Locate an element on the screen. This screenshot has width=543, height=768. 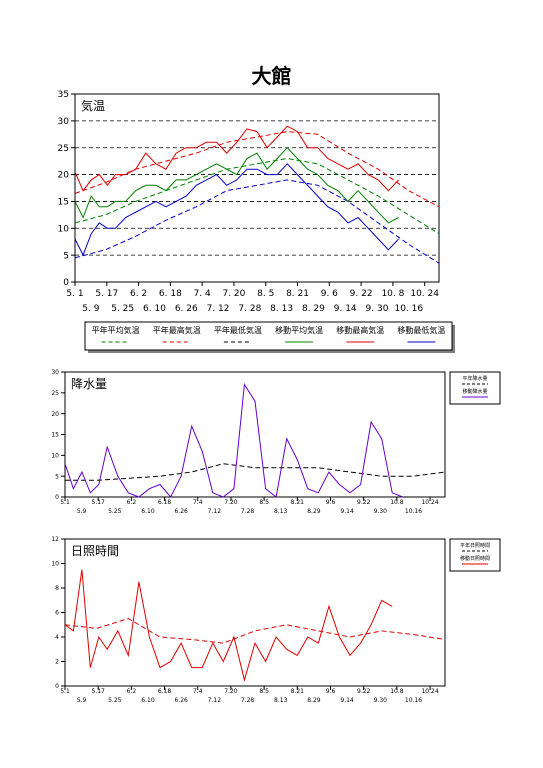
page-title: 大館 is located at coordinates (271, 76).